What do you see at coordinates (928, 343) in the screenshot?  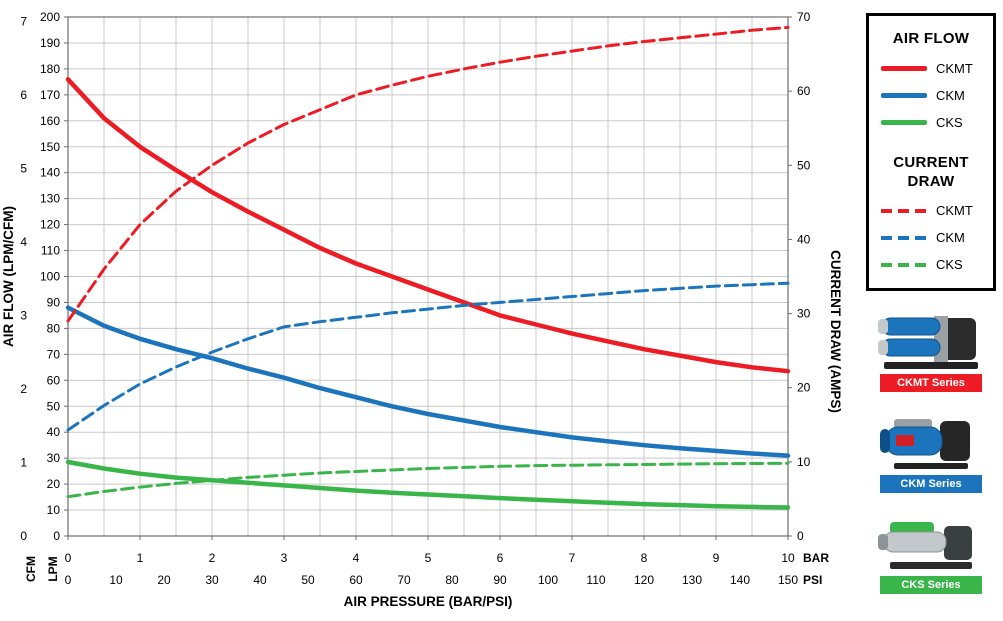 I see `ckmt-compressor-image` at bounding box center [928, 343].